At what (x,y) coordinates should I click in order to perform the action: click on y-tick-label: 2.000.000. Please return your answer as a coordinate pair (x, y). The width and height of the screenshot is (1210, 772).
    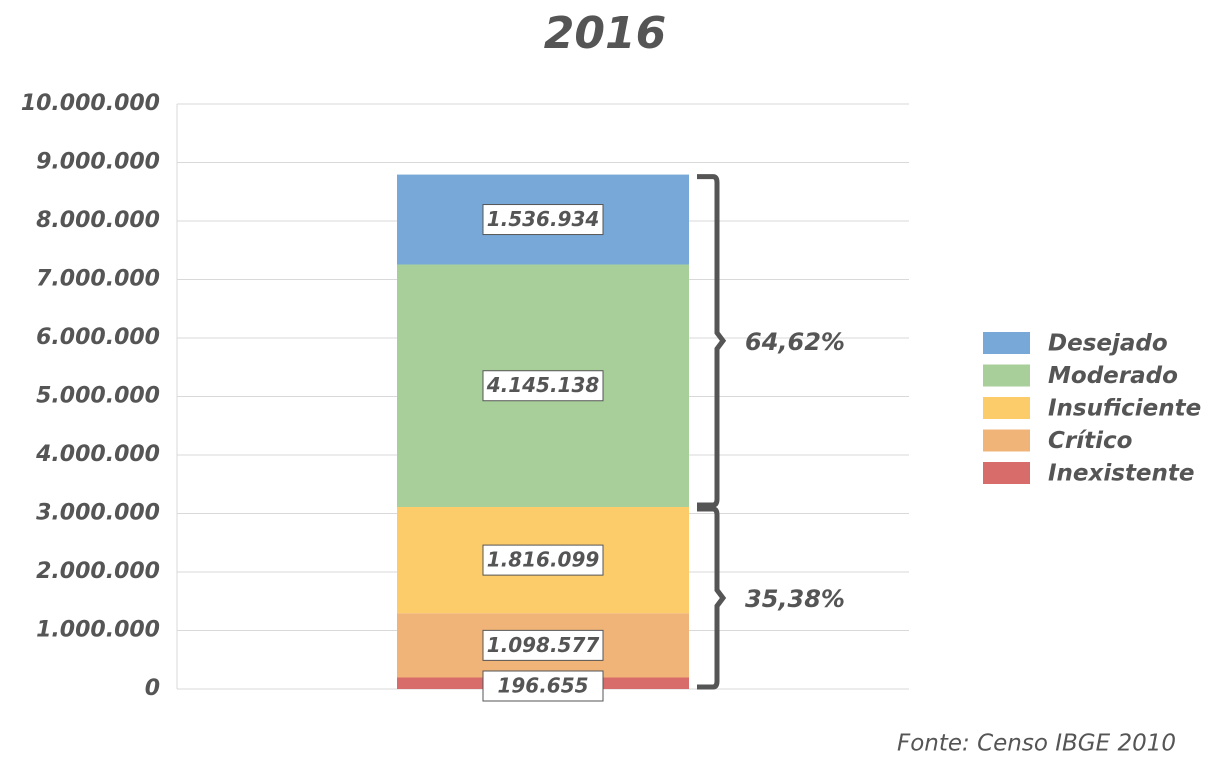
    Looking at the image, I should click on (98, 571).